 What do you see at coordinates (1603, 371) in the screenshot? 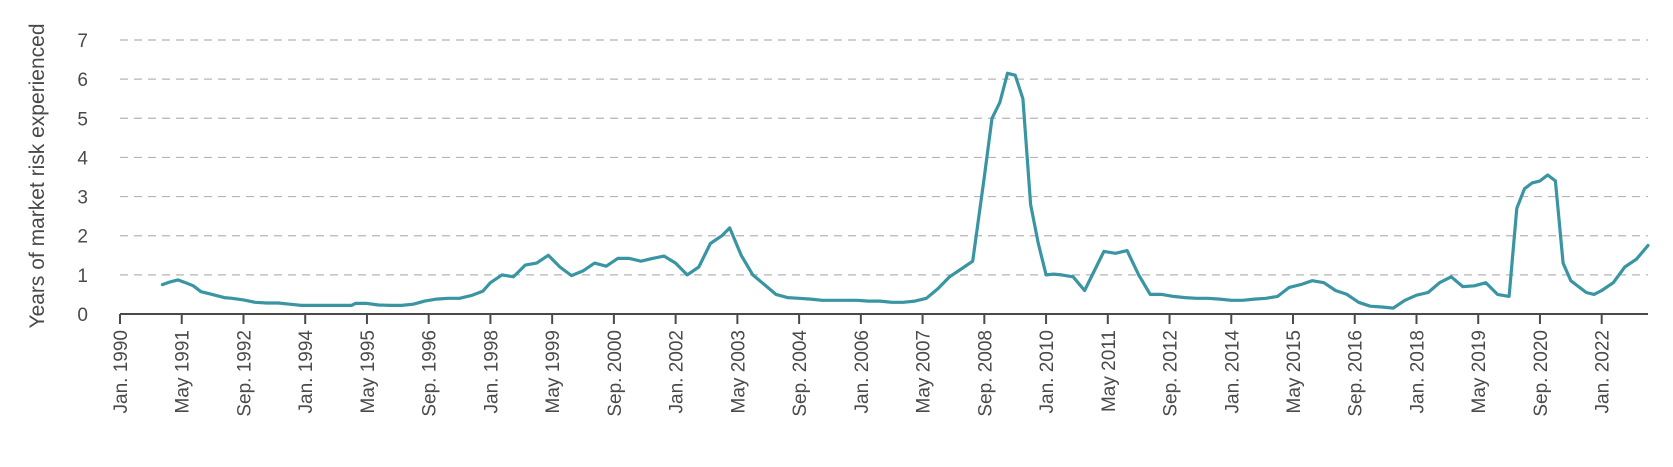
I see `x-tick-label: Jan. 2022` at bounding box center [1603, 371].